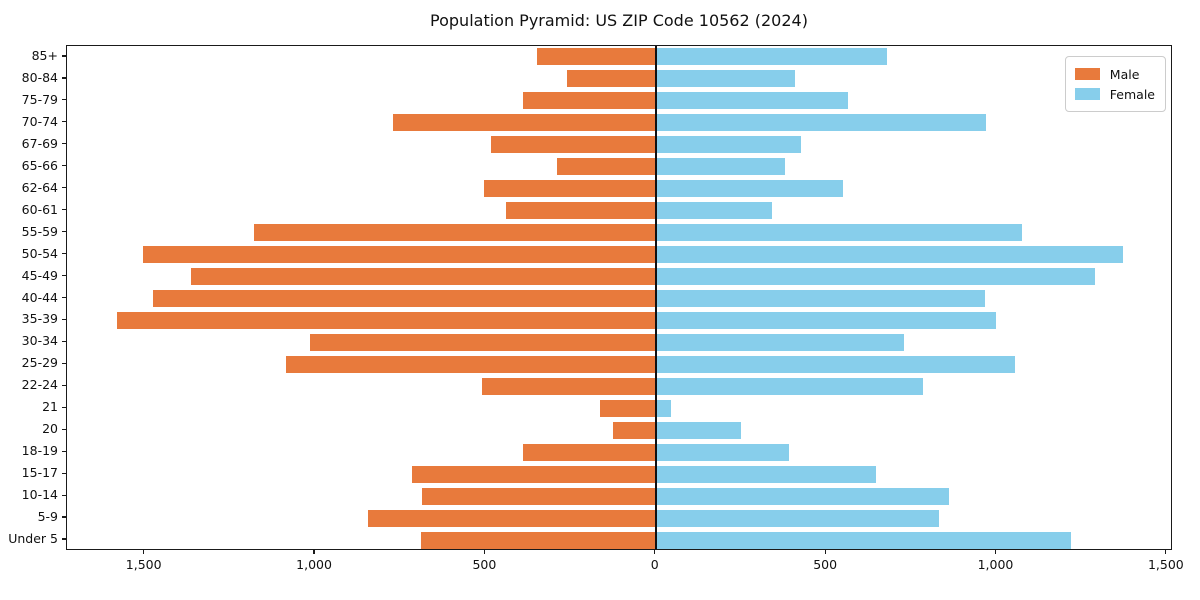 The width and height of the screenshot is (1200, 600). Describe the element at coordinates (33, 539) in the screenshot. I see `y-tick-label-under-5: Under 5` at that location.